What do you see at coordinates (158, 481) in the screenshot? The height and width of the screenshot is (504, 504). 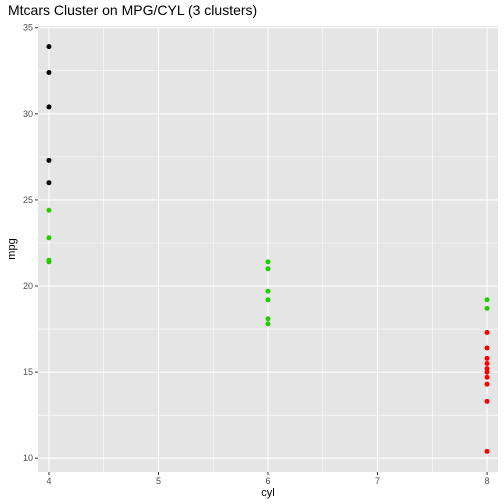 I see `x-tick-label: 5` at bounding box center [158, 481].